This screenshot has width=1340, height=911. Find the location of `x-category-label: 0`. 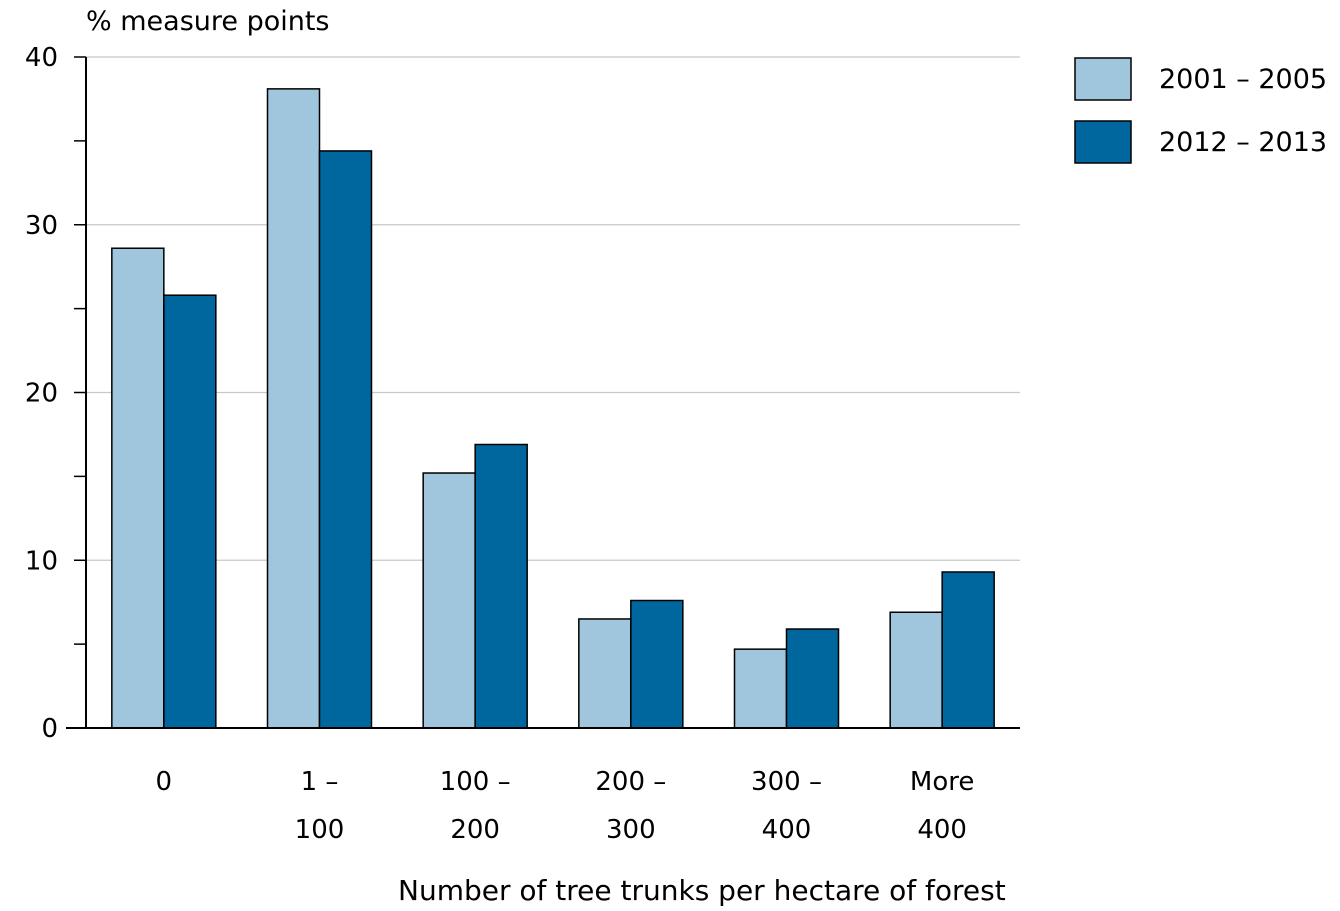

x-category-label: 0 is located at coordinates (164, 782).